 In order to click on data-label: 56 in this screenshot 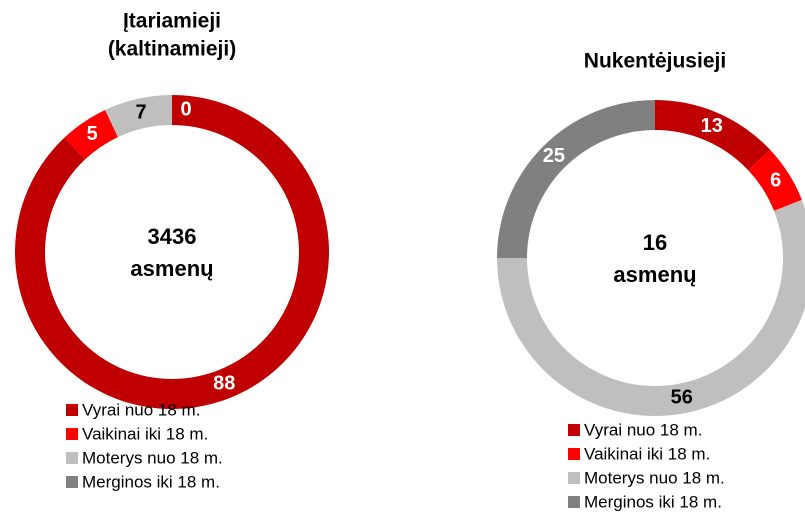, I will do `click(682, 398)`.